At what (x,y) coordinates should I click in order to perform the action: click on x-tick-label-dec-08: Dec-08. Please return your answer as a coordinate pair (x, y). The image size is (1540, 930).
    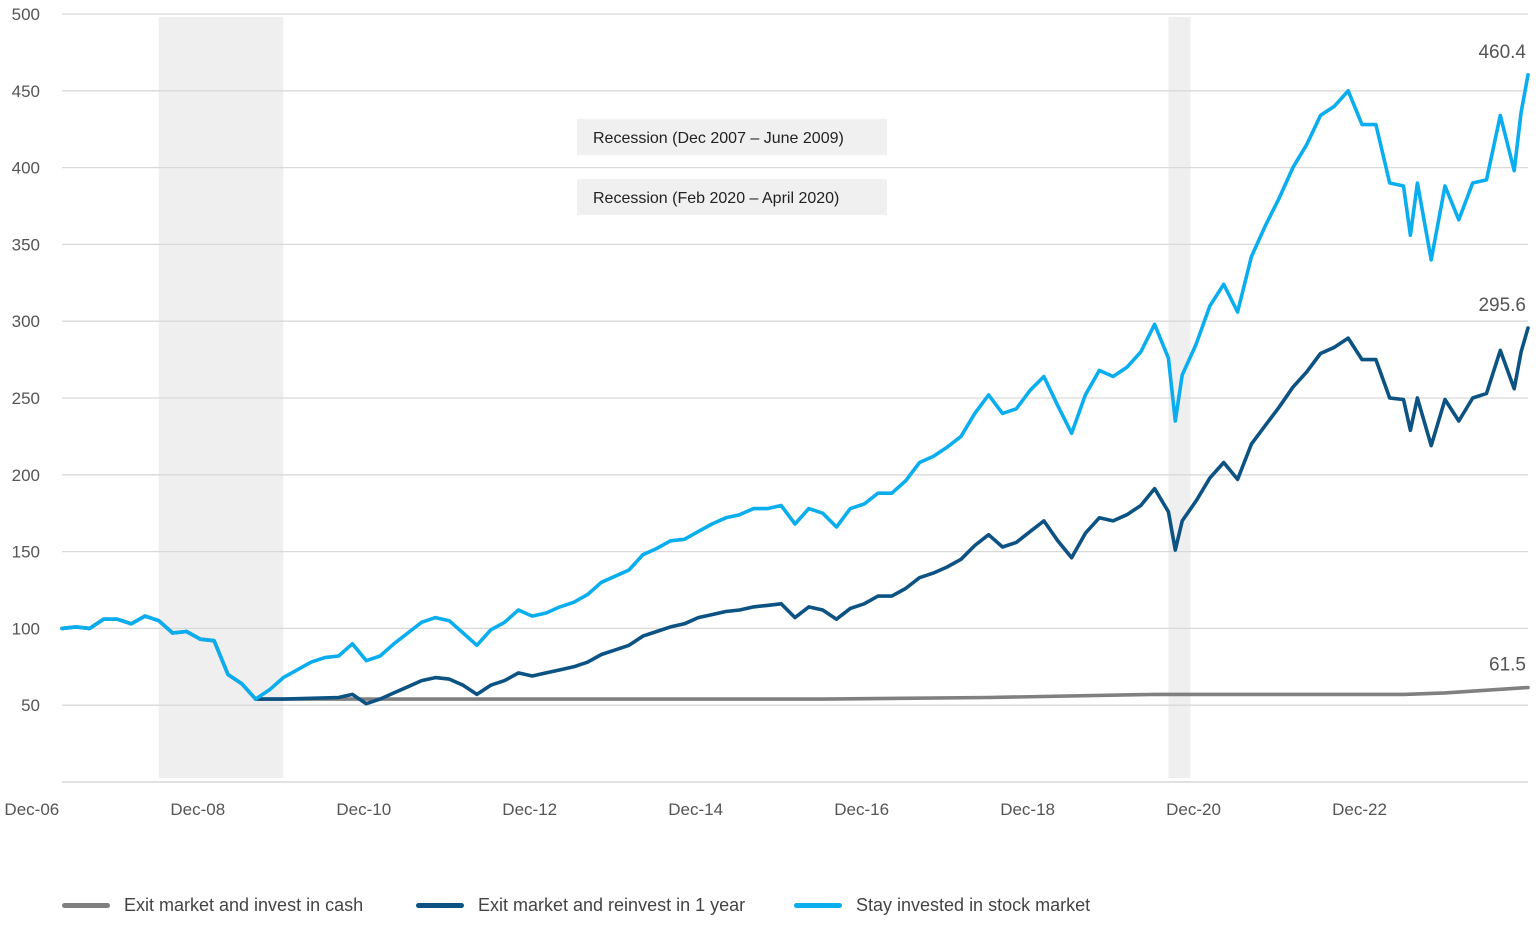
    Looking at the image, I should click on (197, 809).